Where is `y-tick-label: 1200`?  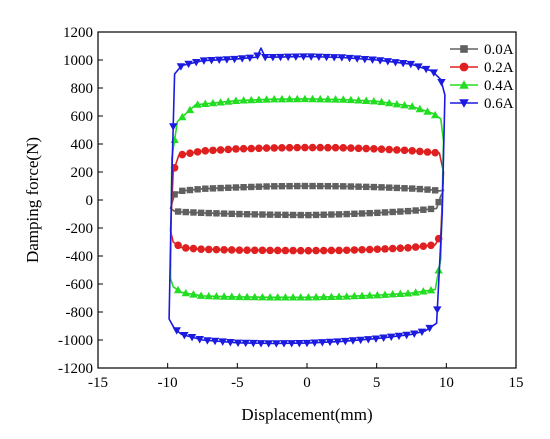 y-tick-label: 1200 is located at coordinates (78, 33).